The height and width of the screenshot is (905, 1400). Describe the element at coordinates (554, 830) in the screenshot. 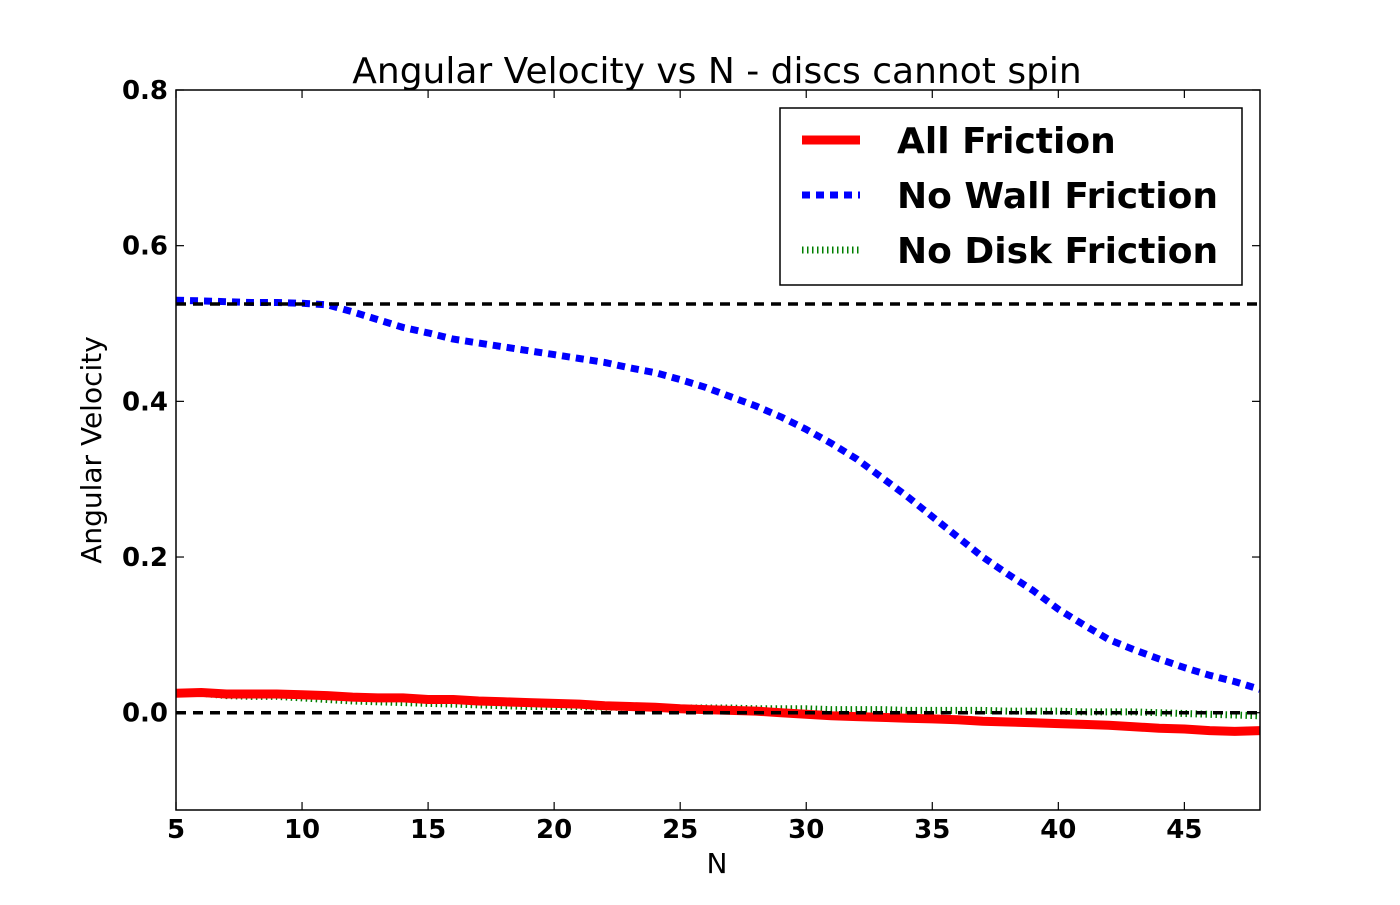

I see `x-tick-label: 20` at that location.